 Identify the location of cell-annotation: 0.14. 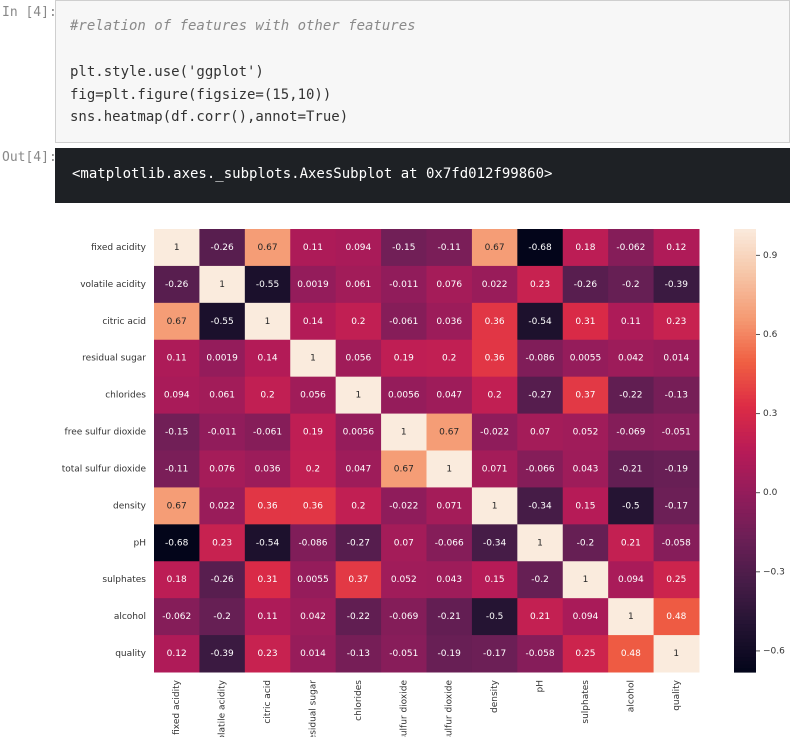
(268, 359).